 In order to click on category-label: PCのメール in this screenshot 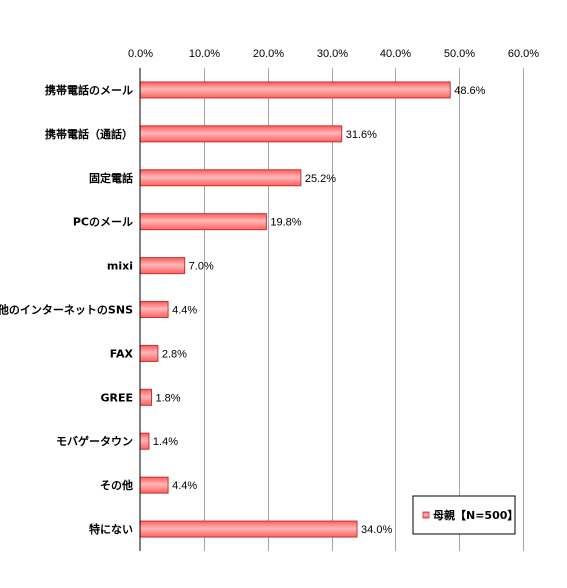, I will do `click(103, 222)`.